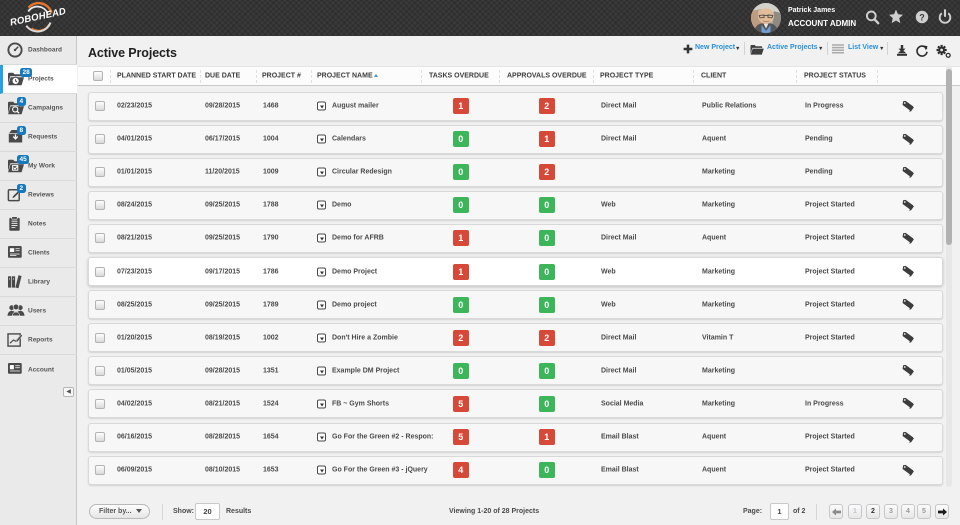 Image resolution: width=960 pixels, height=525 pixels. What do you see at coordinates (38, 17) in the screenshot?
I see `svg-text: ROBOHEAD` at bounding box center [38, 17].